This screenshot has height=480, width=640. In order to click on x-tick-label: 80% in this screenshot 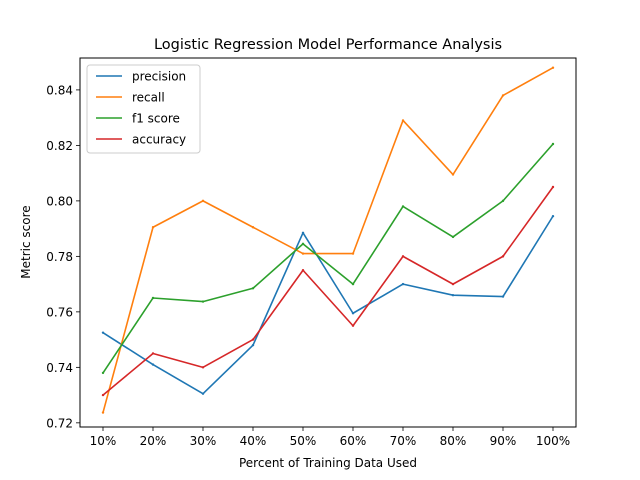, I will do `click(453, 441)`.